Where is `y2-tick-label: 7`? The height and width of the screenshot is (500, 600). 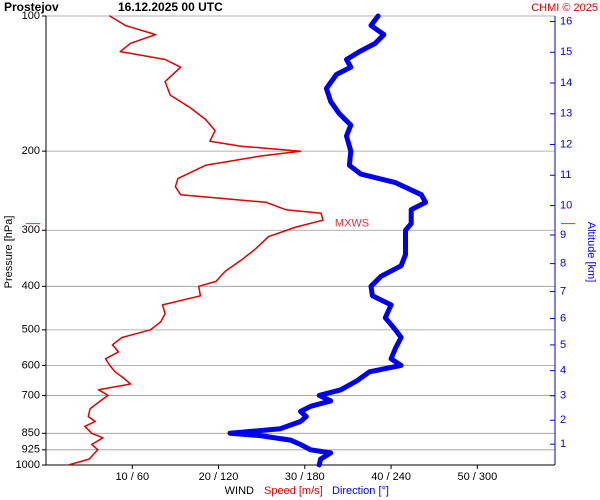 y2-tick-label: 7 is located at coordinates (563, 291).